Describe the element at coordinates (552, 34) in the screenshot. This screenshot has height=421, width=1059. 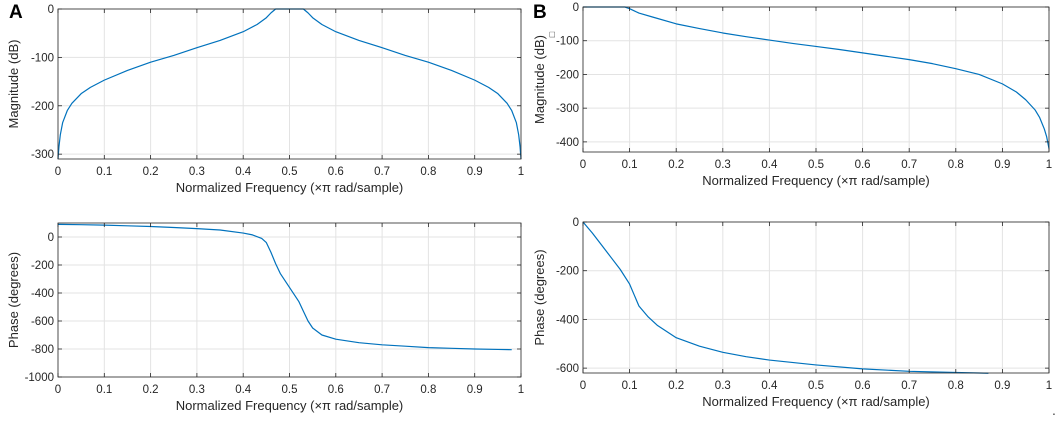
I see `y-axis-label-marker: □` at that location.